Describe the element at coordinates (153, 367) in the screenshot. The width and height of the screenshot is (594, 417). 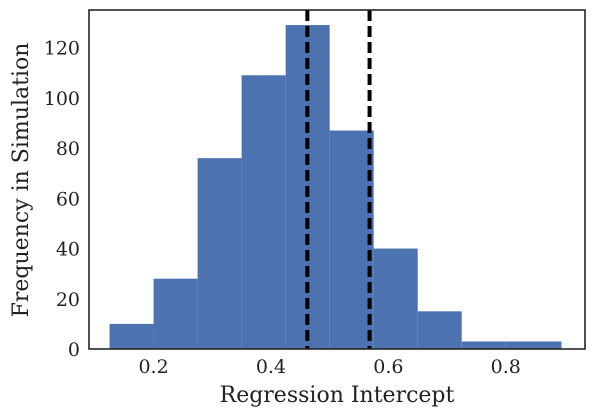
I see `x-tick-label: 0.2` at that location.